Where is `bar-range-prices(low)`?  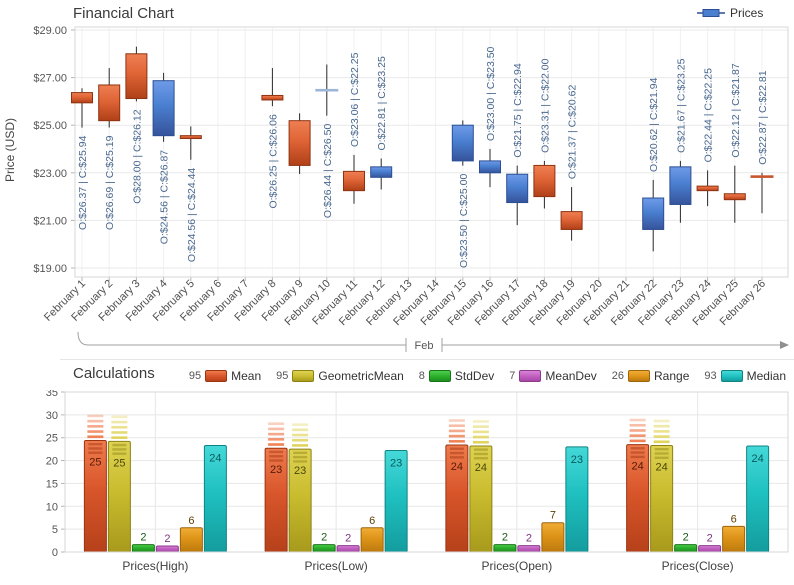
bar-range-prices(low) is located at coordinates (372, 540).